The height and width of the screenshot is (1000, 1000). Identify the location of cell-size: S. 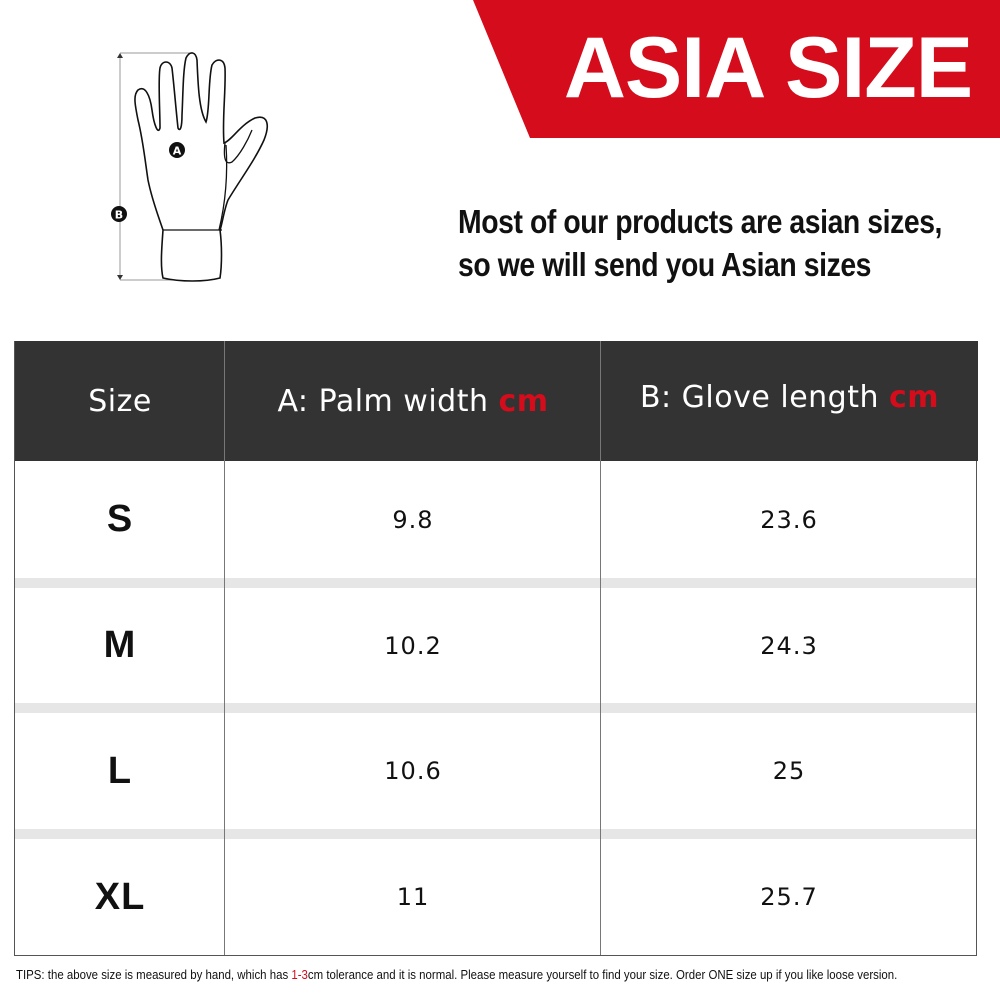
(120, 519).